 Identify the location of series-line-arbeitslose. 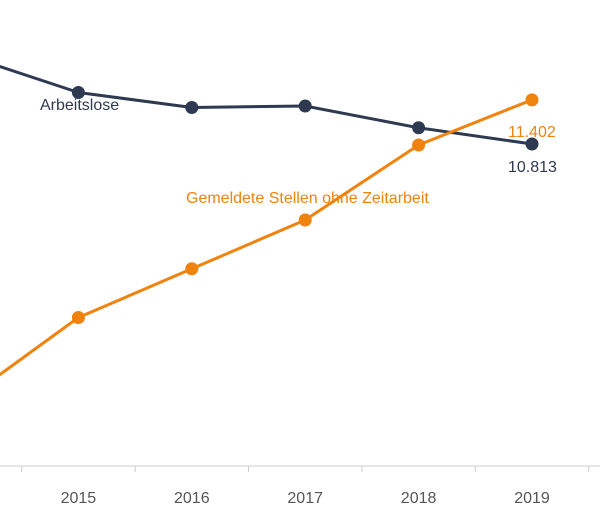
(266, 105).